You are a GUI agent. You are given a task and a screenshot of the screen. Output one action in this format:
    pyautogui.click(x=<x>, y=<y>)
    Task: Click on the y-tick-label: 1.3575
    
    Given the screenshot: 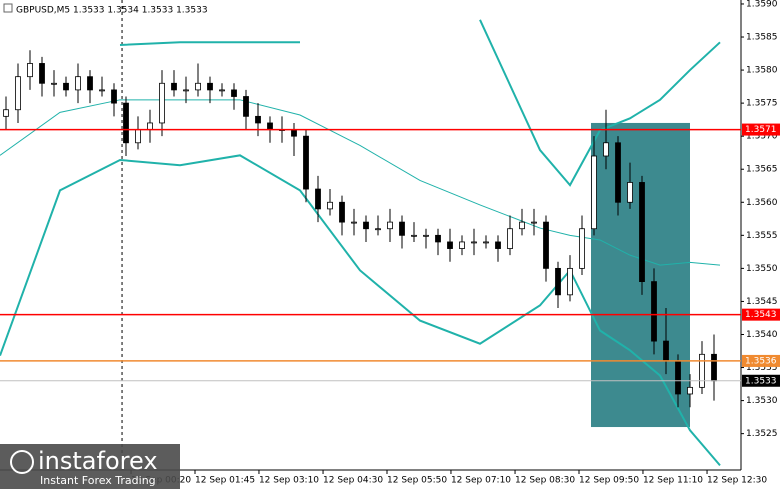 What is the action you would take?
    pyautogui.click(x=762, y=104)
    